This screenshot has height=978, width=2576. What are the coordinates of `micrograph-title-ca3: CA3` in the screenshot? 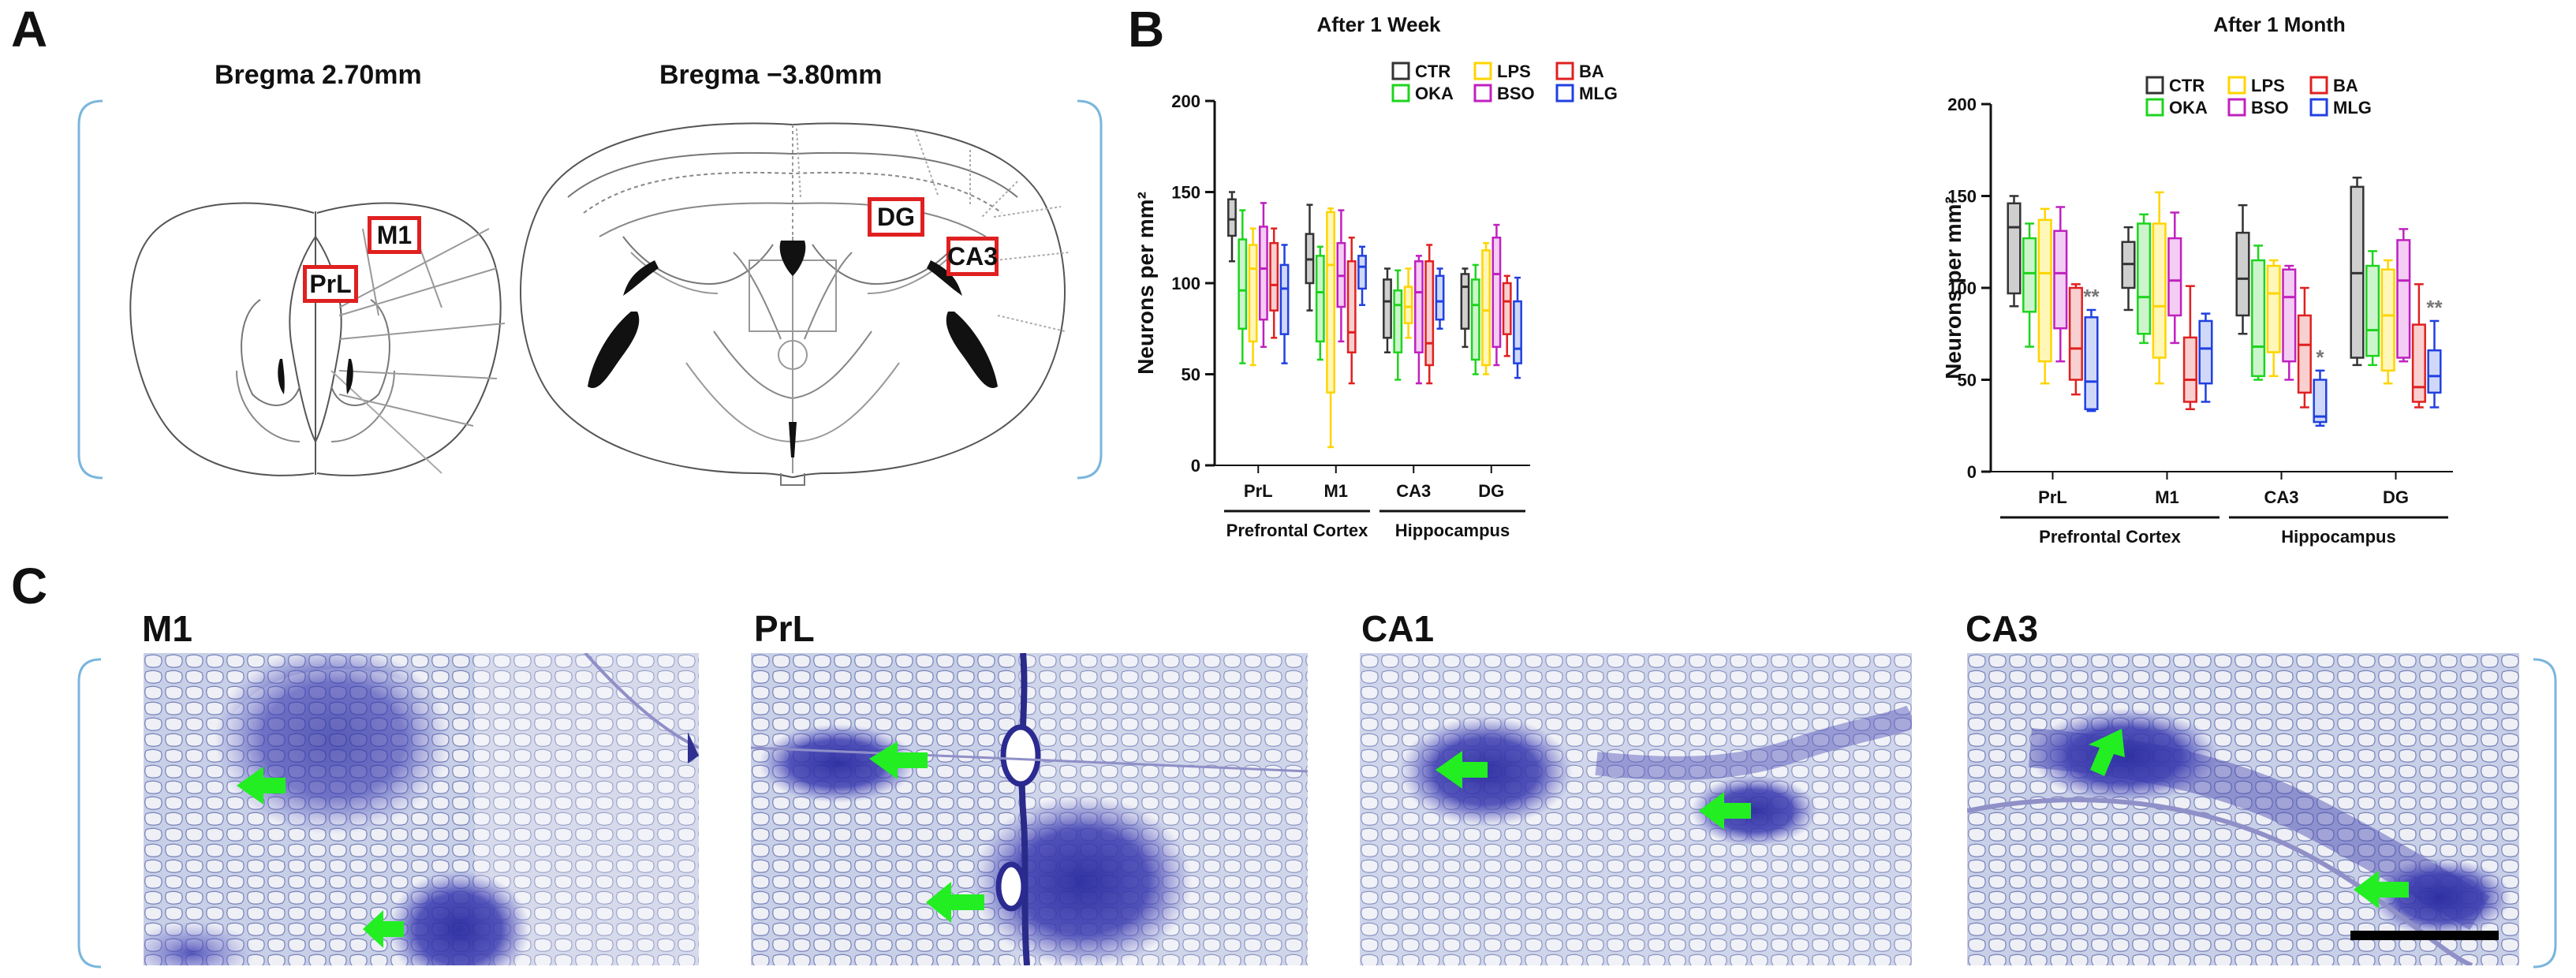 It's located at (2002, 628).